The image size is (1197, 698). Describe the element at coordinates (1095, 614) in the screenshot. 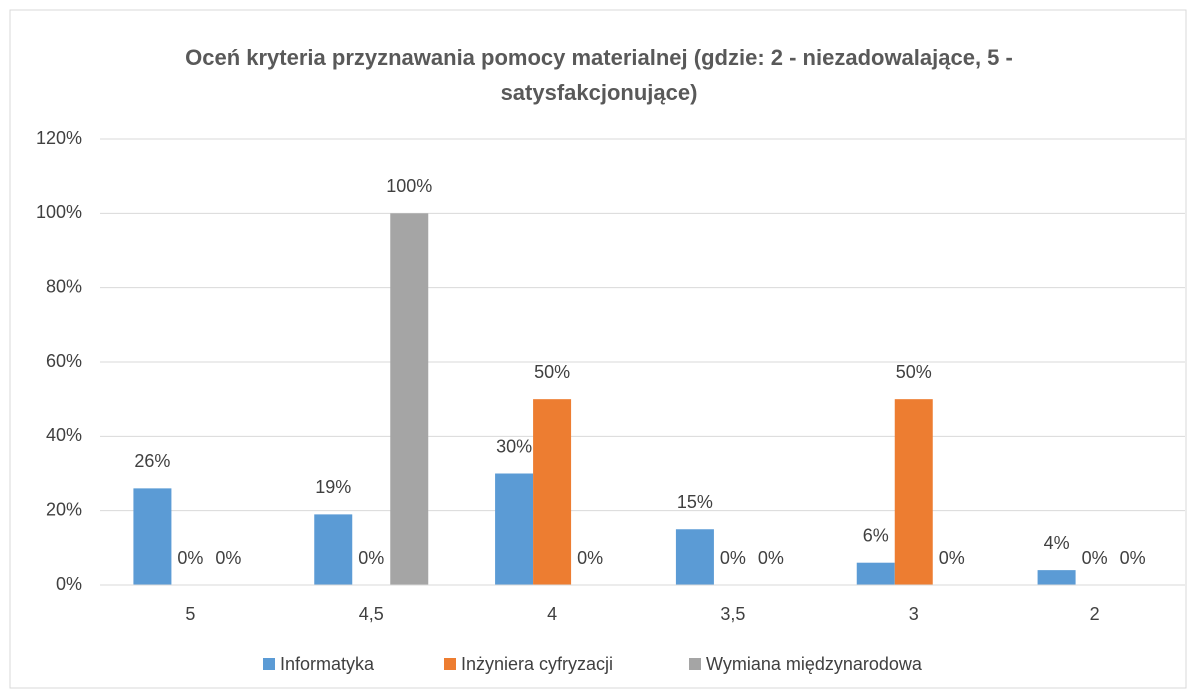

I see `x-tick-label: 2` at that location.